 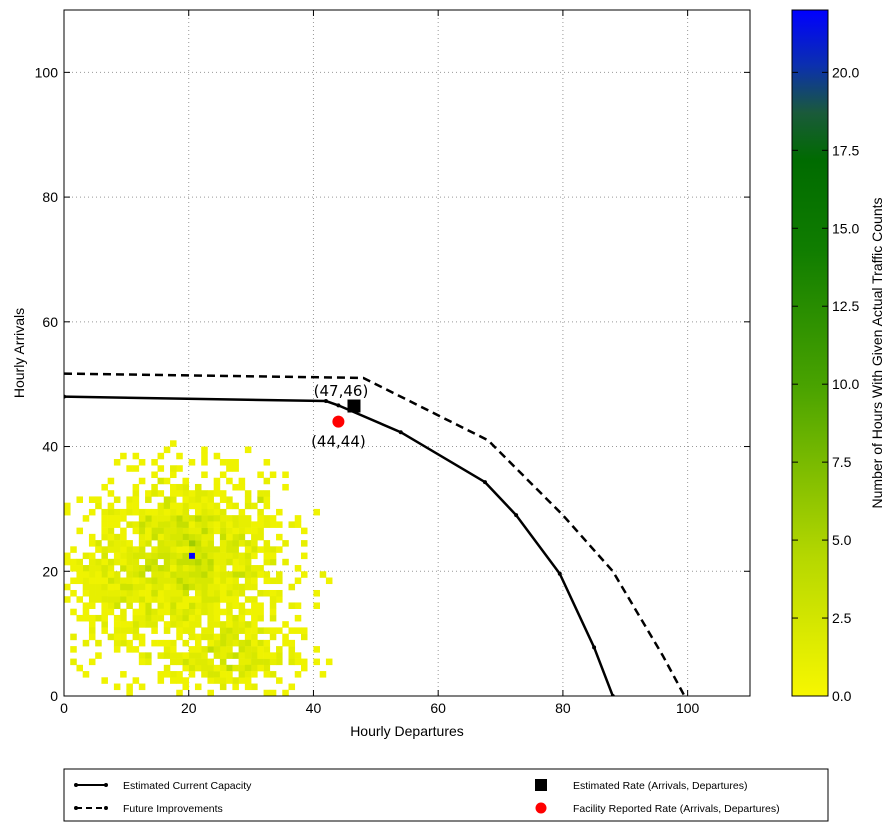 What do you see at coordinates (438, 708) in the screenshot?
I see `x-tick-label: 60` at bounding box center [438, 708].